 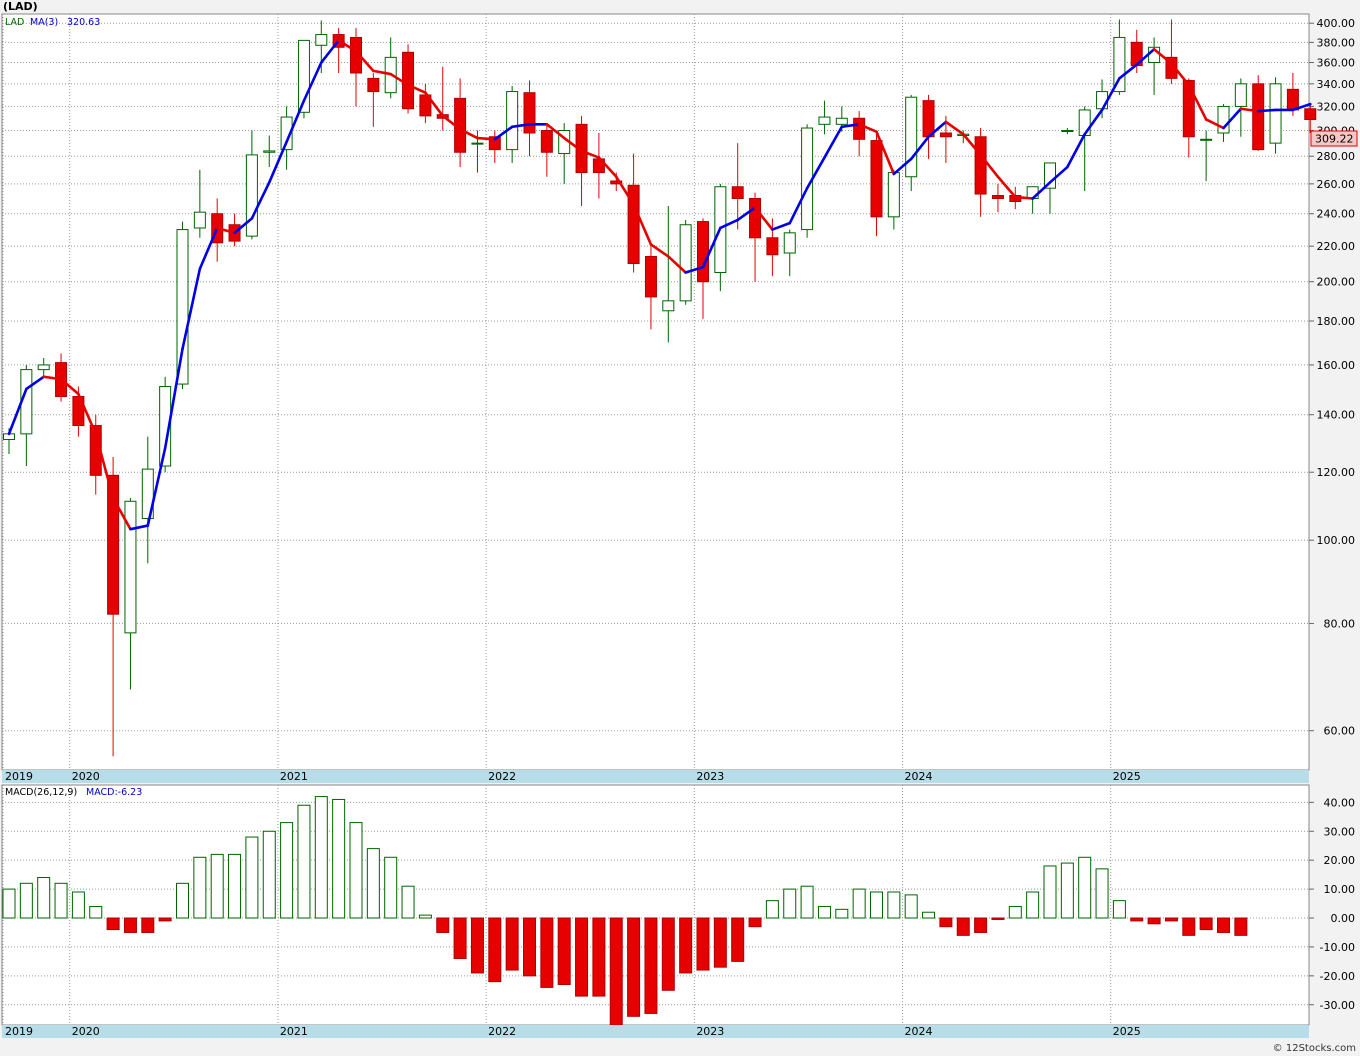 I want to click on macd-y-tick-label: 30.00, so click(x=1340, y=831).